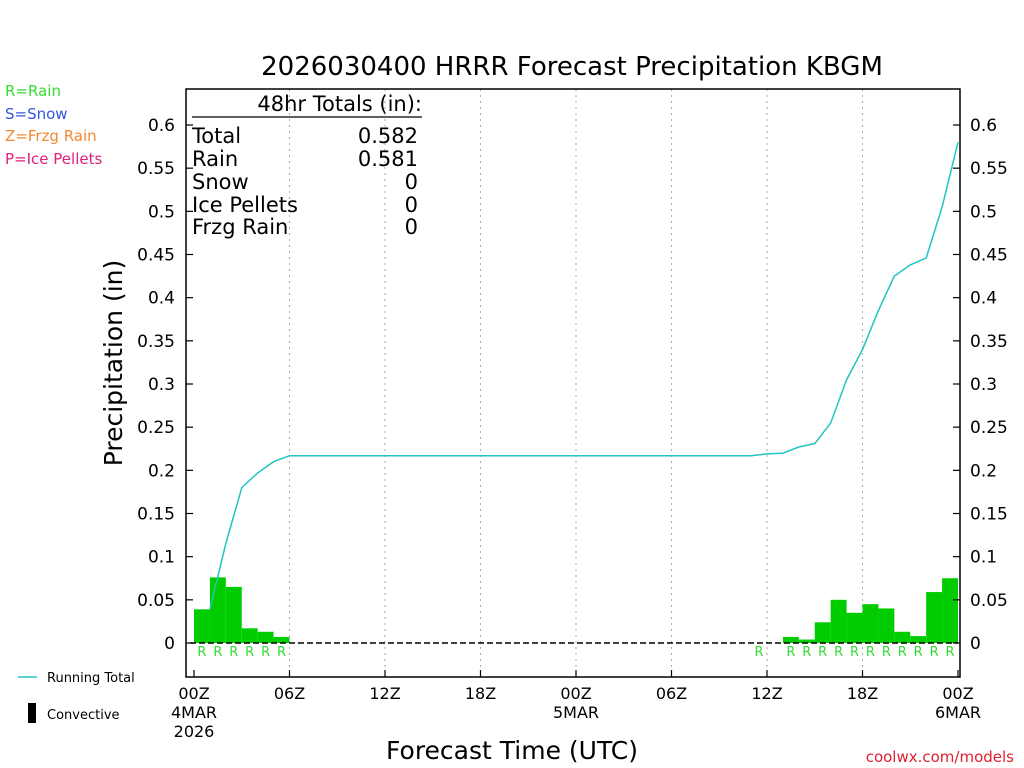 The image size is (1024, 768). I want to click on y-tick-label-right: 0.35, so click(989, 342).